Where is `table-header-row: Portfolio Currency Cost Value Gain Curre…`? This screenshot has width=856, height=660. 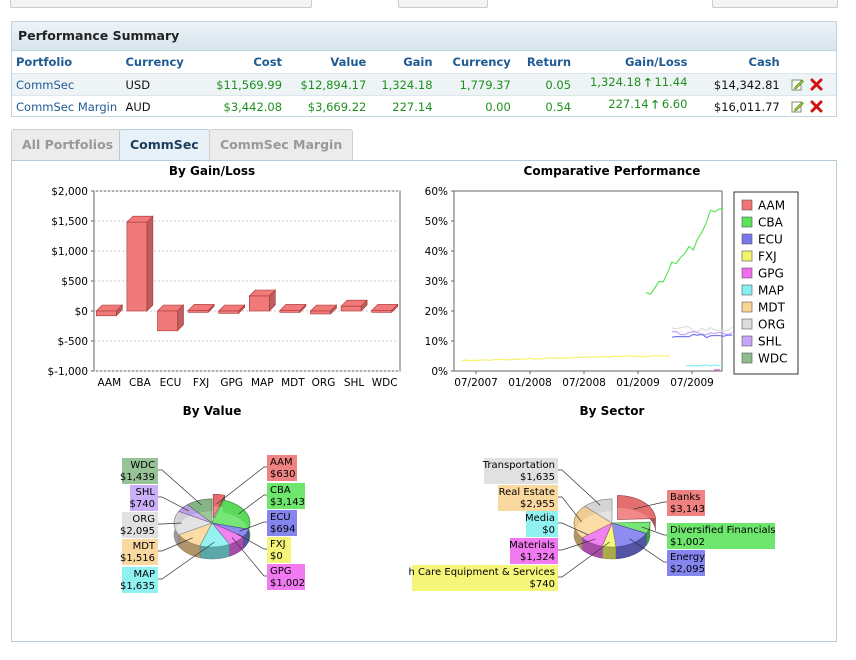
table-header-row: Portfolio Currency Cost Value Gain Curre… is located at coordinates (424, 62).